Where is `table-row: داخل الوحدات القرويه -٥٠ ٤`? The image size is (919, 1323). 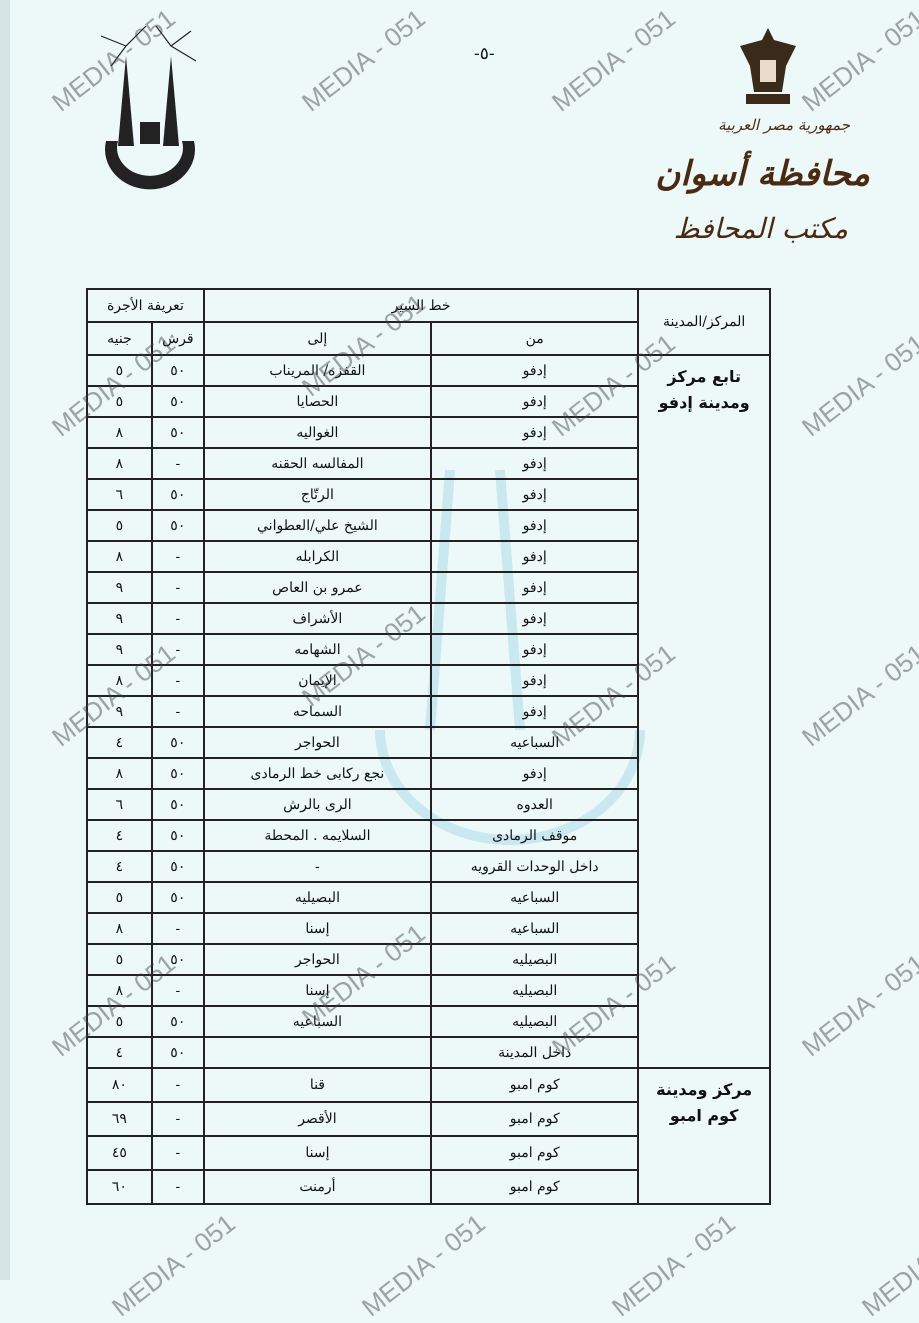
table-row: داخل الوحدات القرويه -٥٠ ٤ is located at coordinates (428, 866).